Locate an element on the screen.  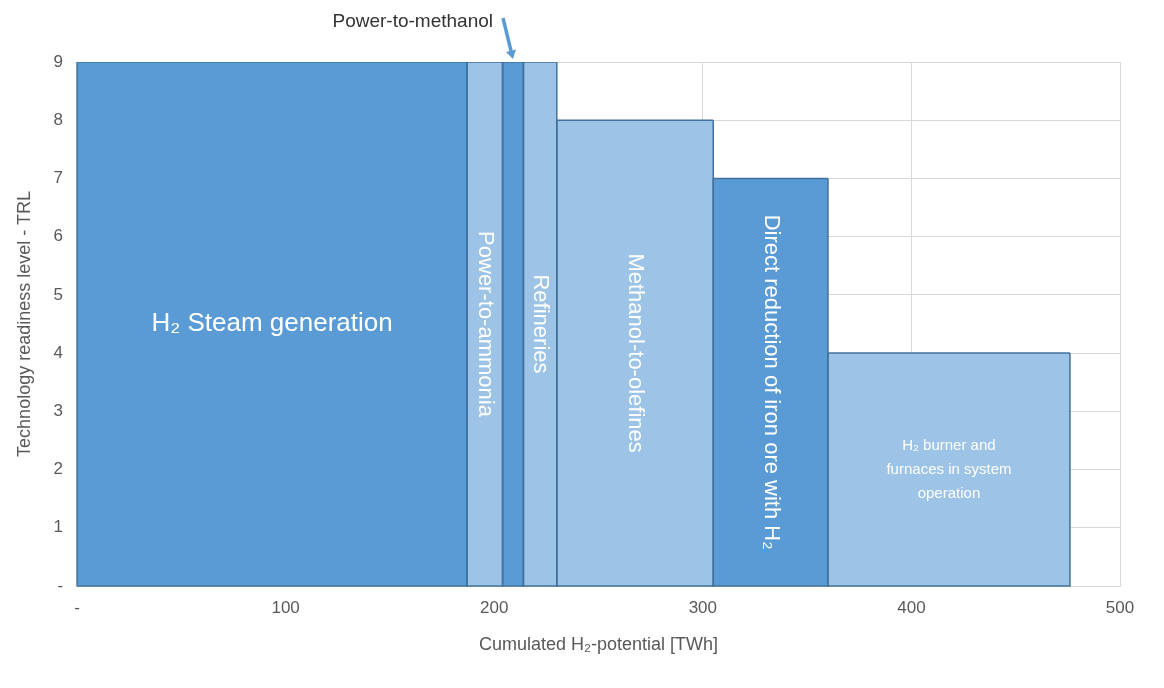
x-tick-label: 500 is located at coordinates (1120, 607).